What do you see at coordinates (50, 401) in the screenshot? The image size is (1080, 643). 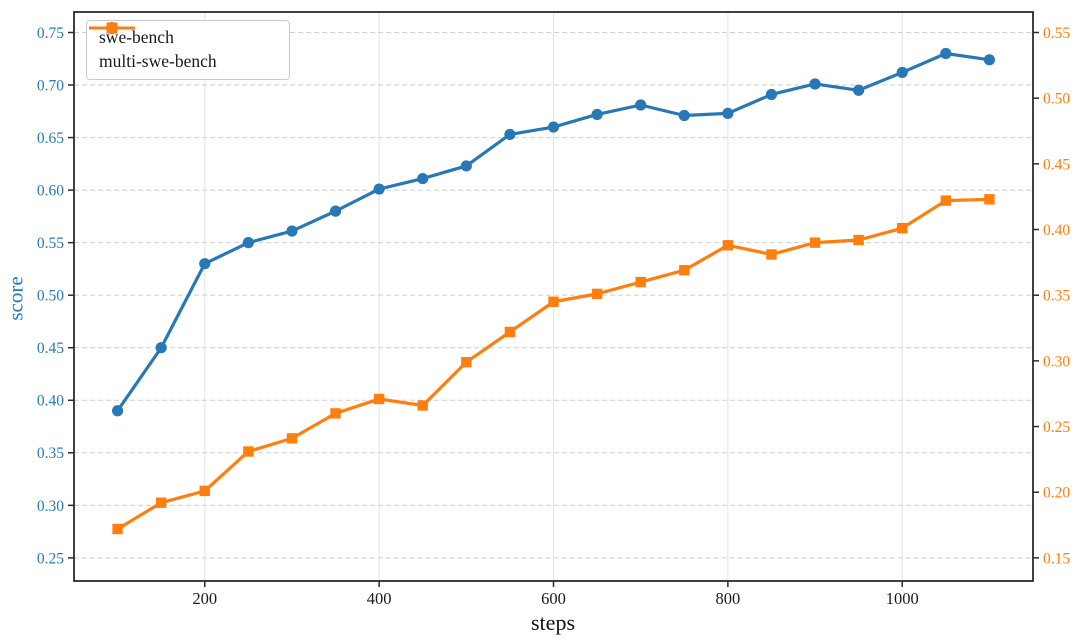 I see `left-tick-label: 0.40` at bounding box center [50, 401].